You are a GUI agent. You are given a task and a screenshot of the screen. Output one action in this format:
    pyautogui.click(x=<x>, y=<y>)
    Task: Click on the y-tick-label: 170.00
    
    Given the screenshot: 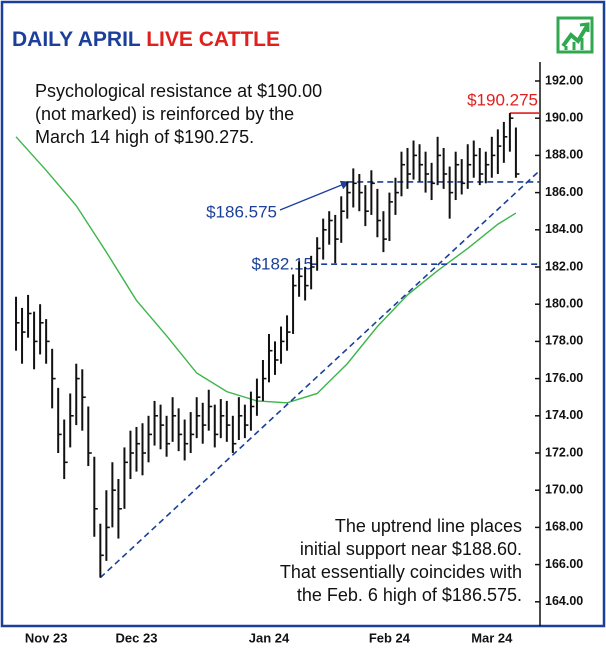 What is the action you would take?
    pyautogui.click(x=564, y=489)
    